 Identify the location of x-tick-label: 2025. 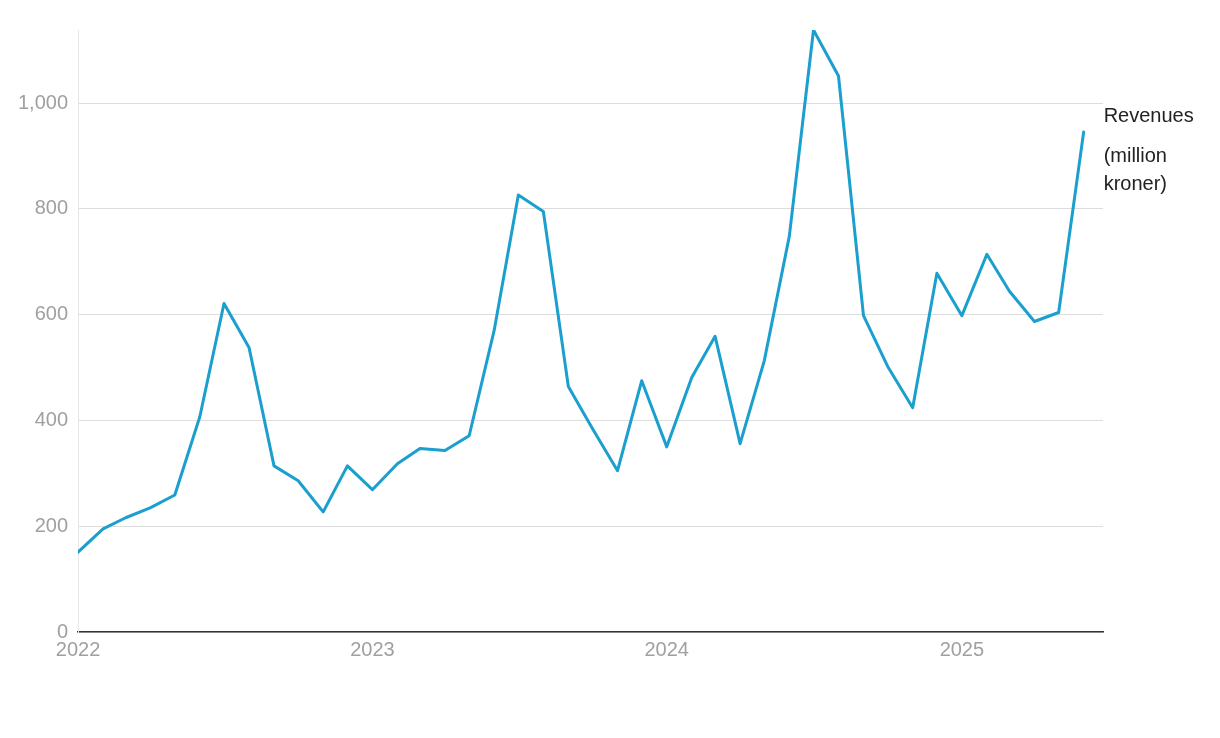
(962, 648).